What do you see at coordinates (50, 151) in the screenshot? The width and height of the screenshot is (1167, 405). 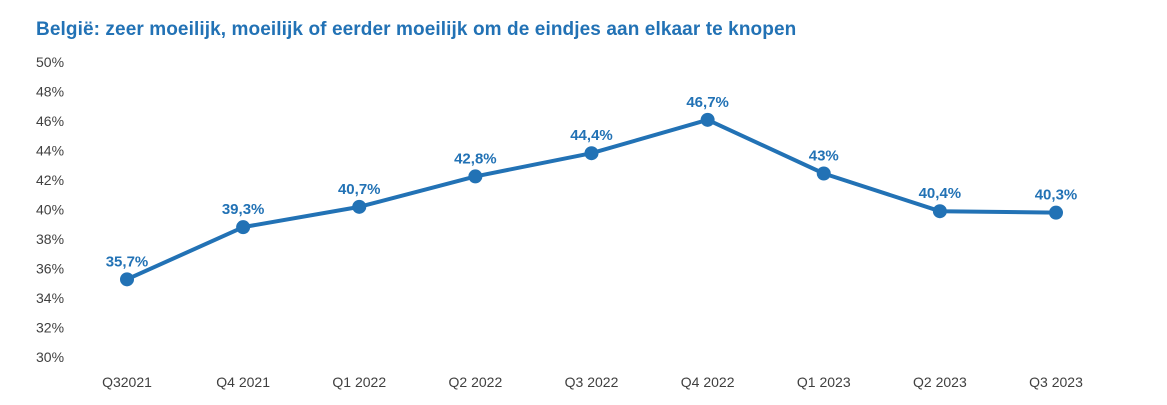 I see `y-axis-tick-label: 44%` at bounding box center [50, 151].